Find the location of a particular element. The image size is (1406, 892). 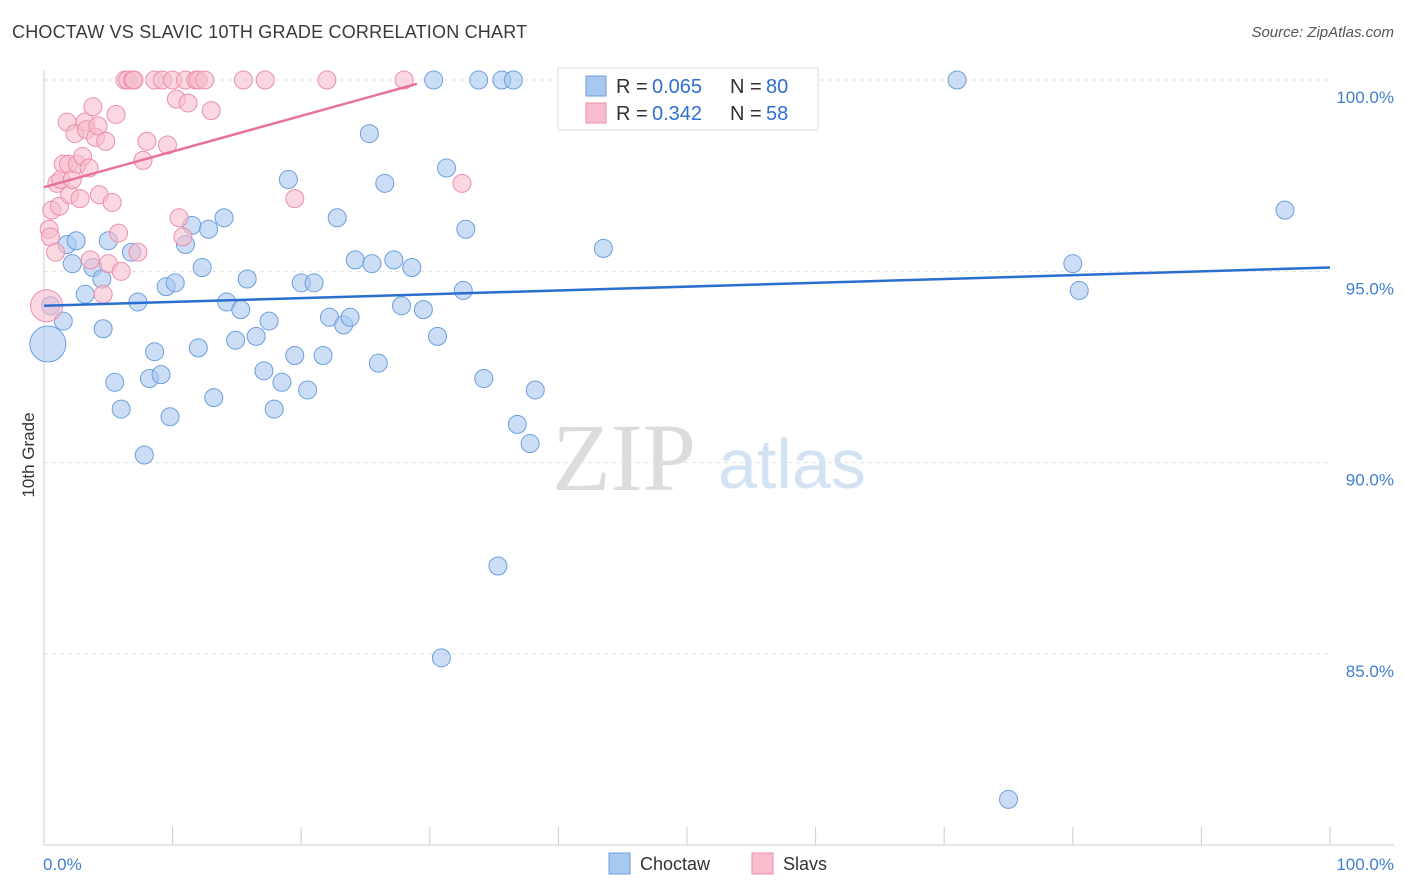

source-label: Source: ZipAtlas.com is located at coordinates (1322, 32).